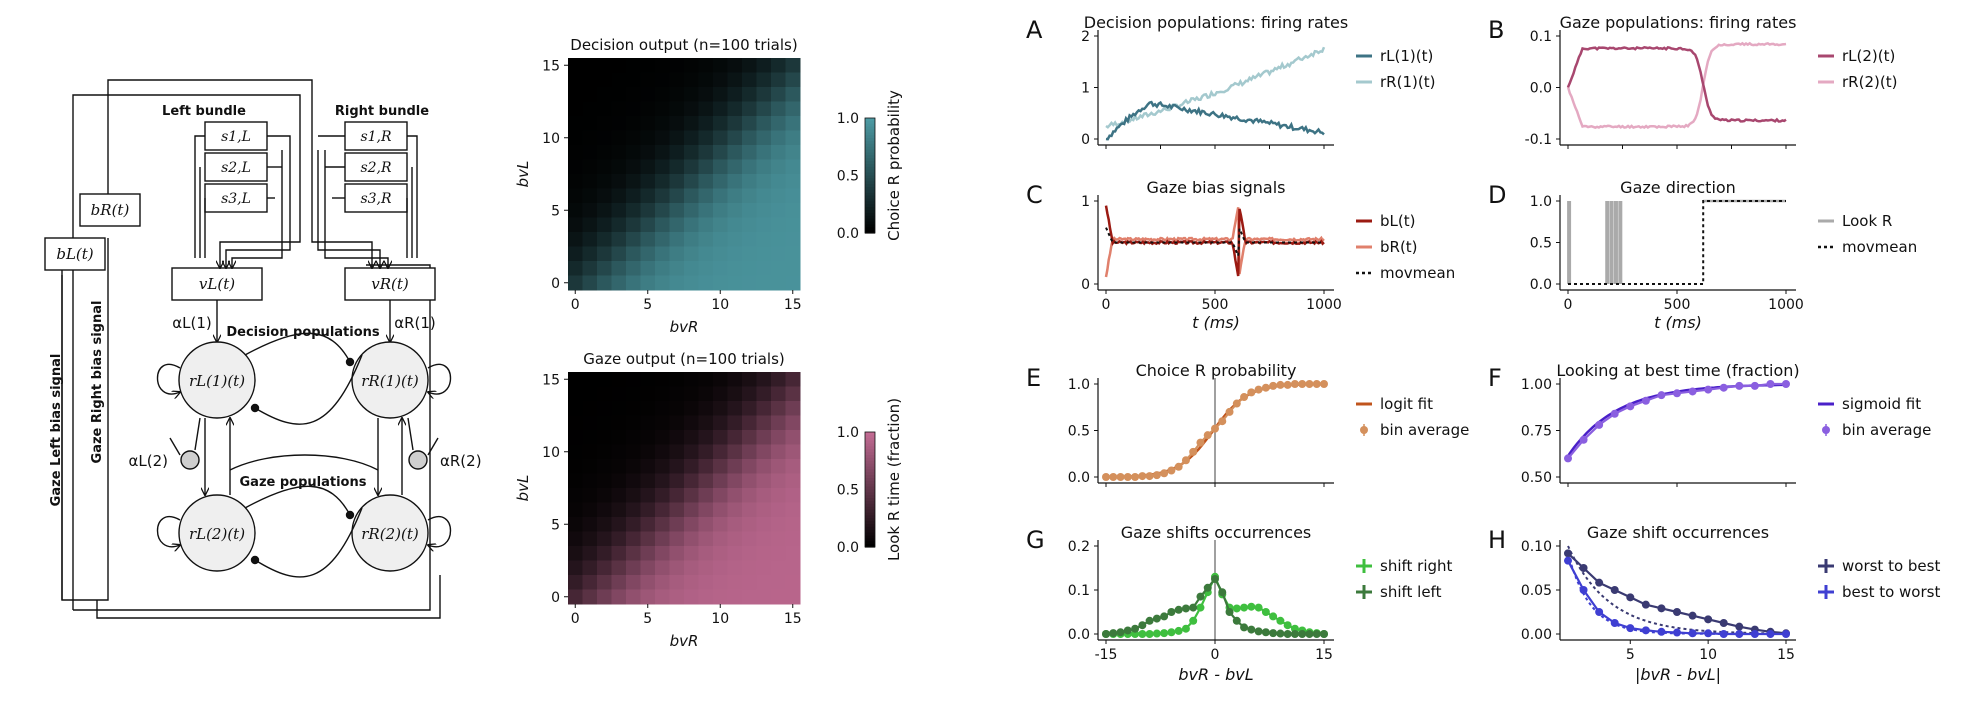 This screenshot has height=706, width=1984. Describe the element at coordinates (1678, 322) in the screenshot. I see `x-axis-label: t (ms)` at that location.